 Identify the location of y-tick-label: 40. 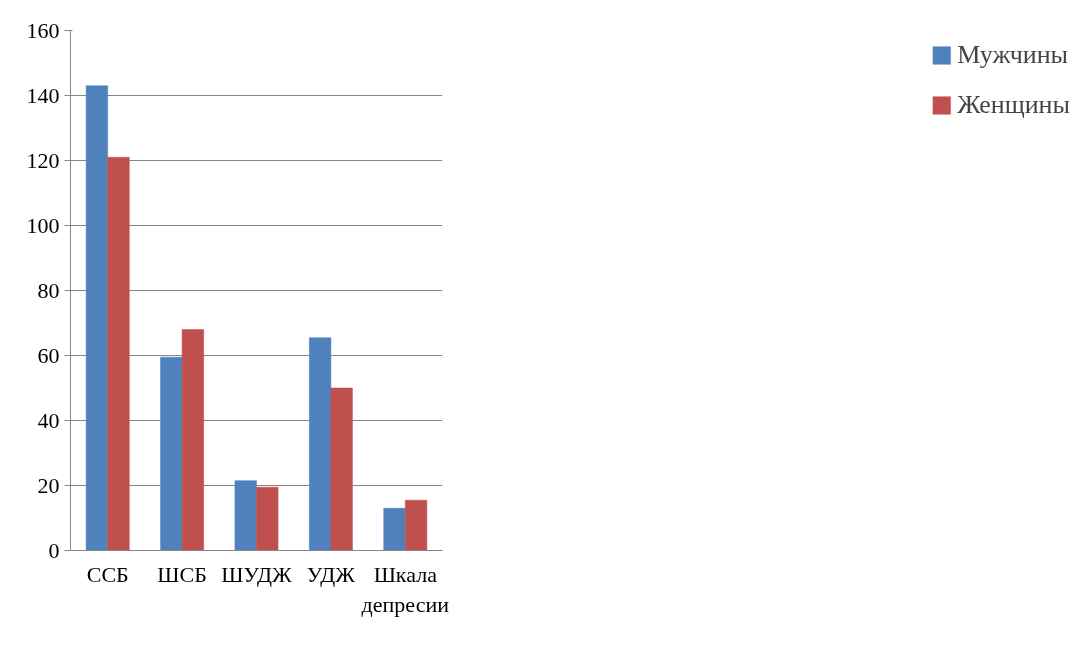
(48, 420).